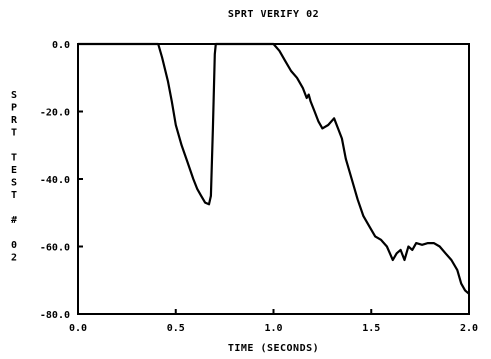  What do you see at coordinates (78, 328) in the screenshot?
I see `x-tick-label: 0.0` at bounding box center [78, 328].